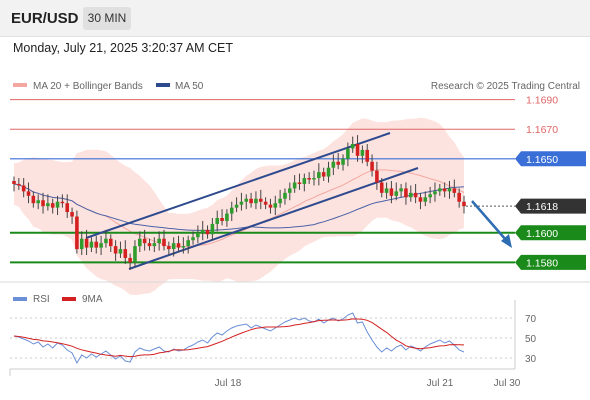  I want to click on header-bar: EUR/USD 30 MIN, so click(295, 18).